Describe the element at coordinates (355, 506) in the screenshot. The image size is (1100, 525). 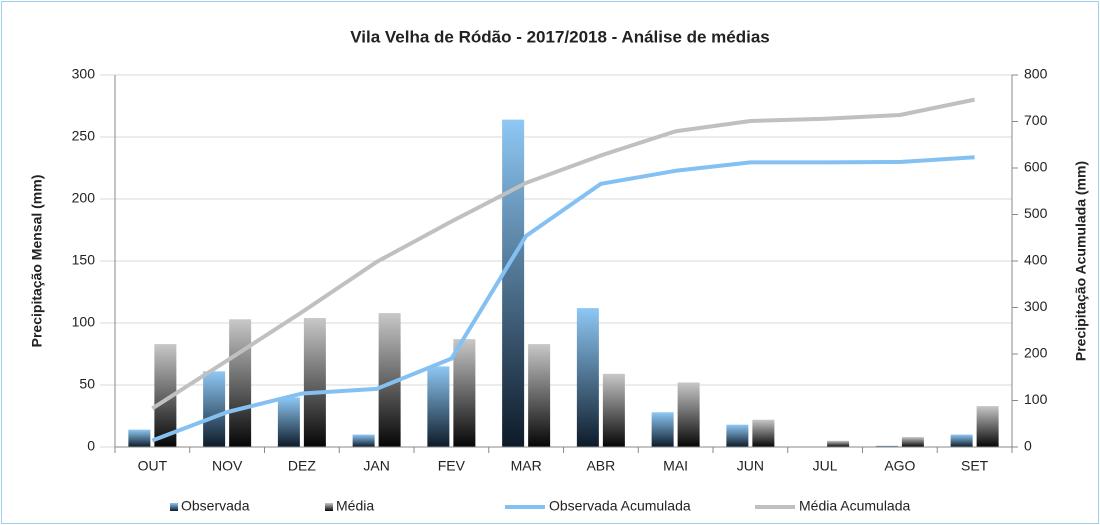
I see `legend-label: Média` at that location.